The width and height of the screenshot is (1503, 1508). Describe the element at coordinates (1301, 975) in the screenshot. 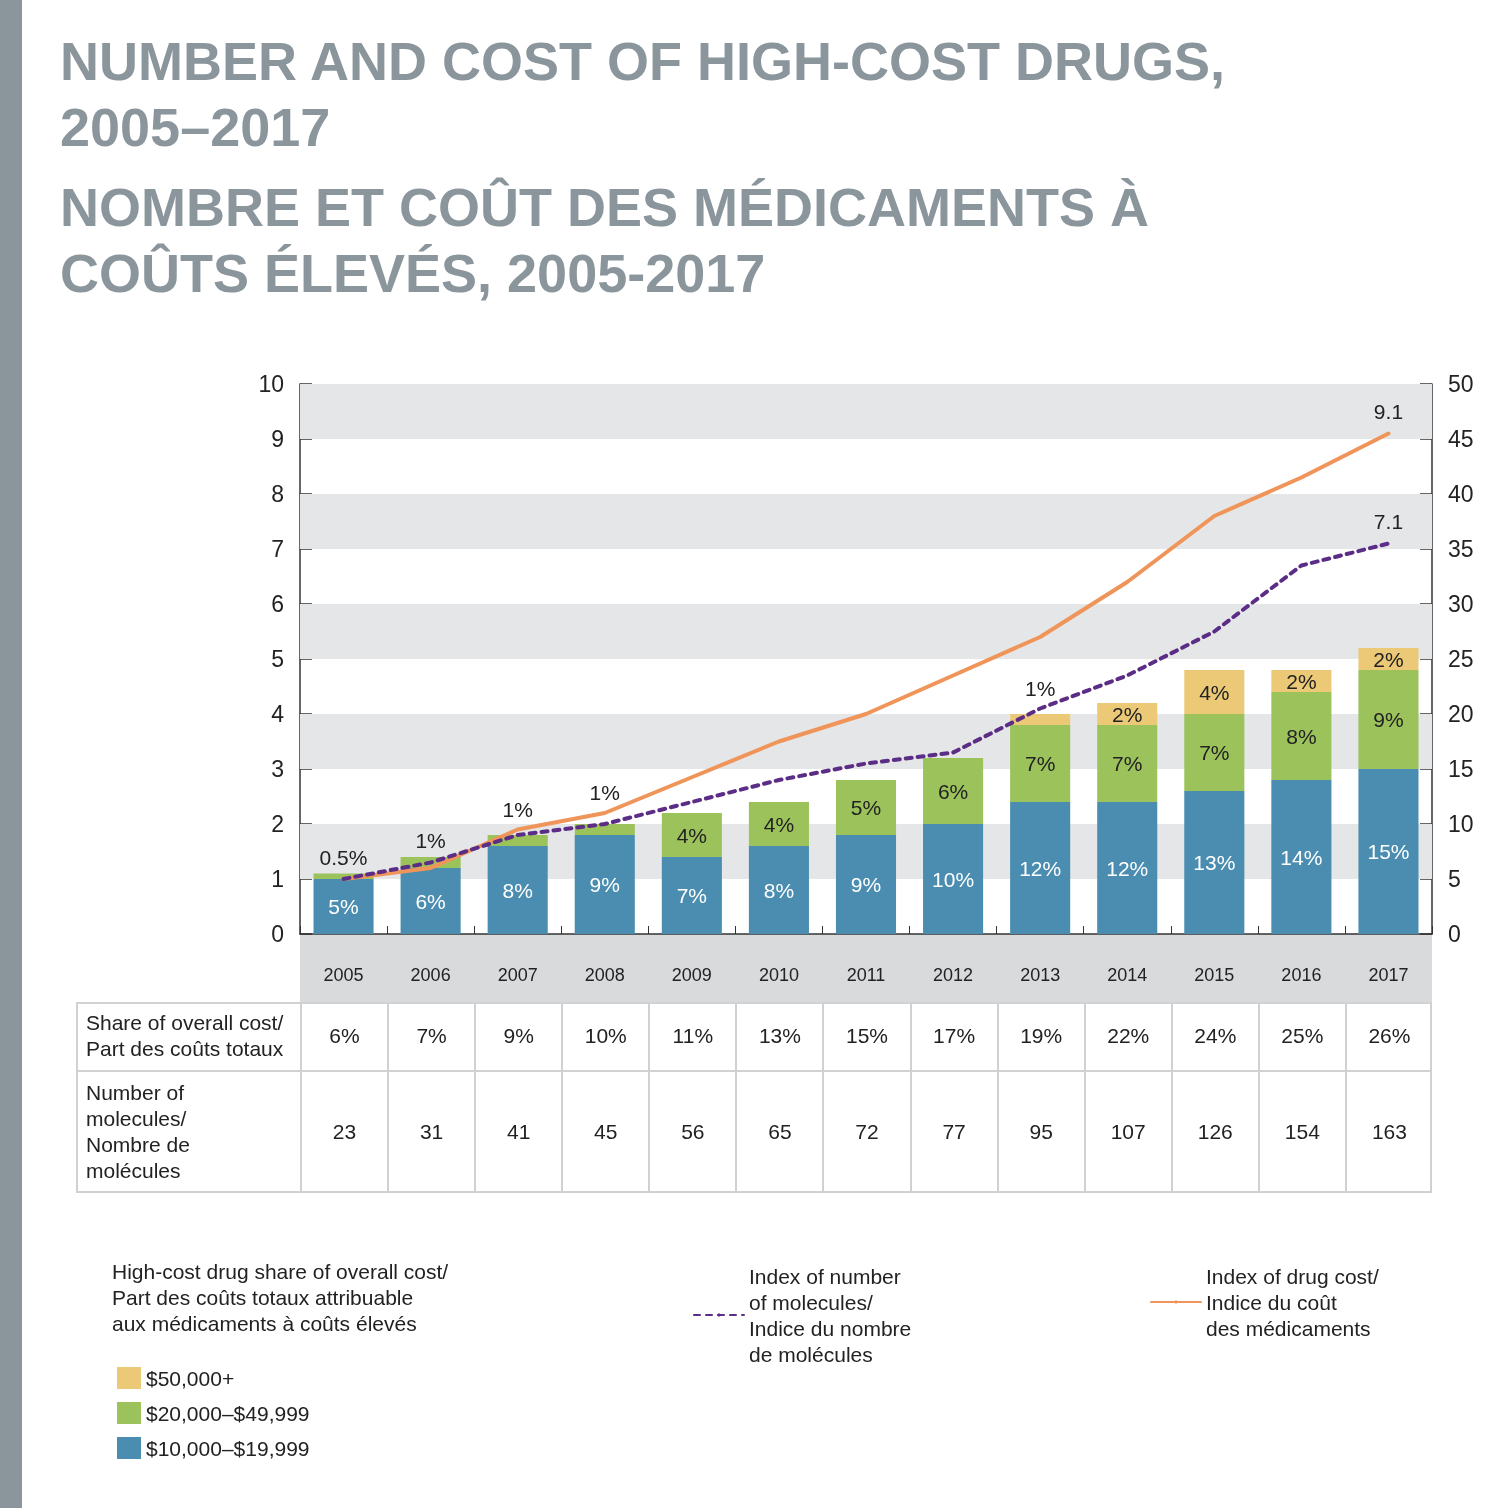

I see `x-tick-label: 2016` at that location.